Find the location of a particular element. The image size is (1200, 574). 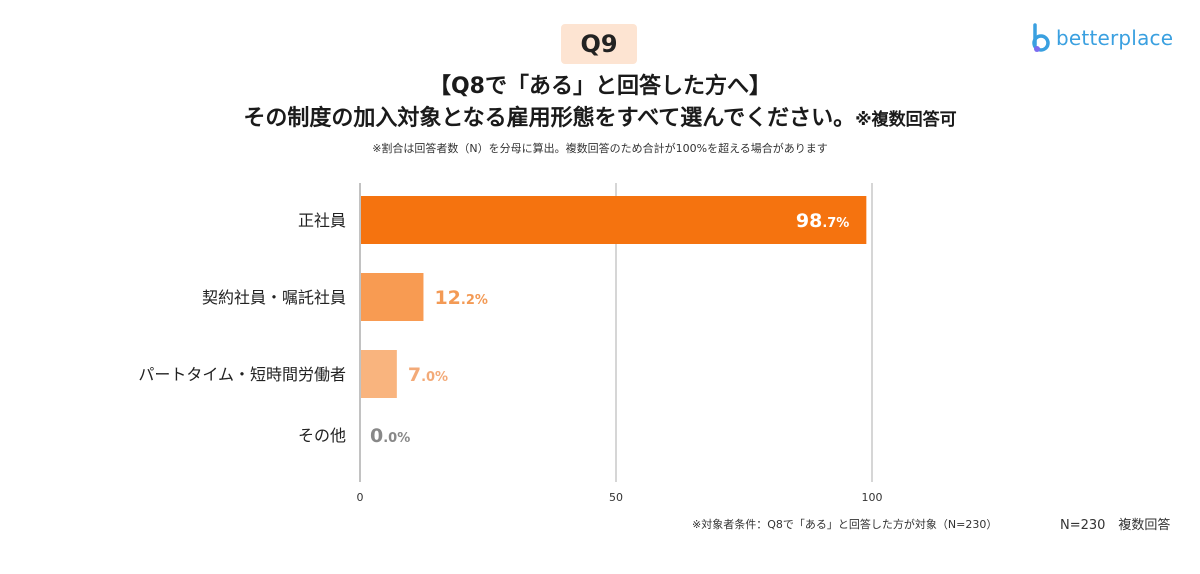

logo: betterplace is located at coordinates (1101, 38).